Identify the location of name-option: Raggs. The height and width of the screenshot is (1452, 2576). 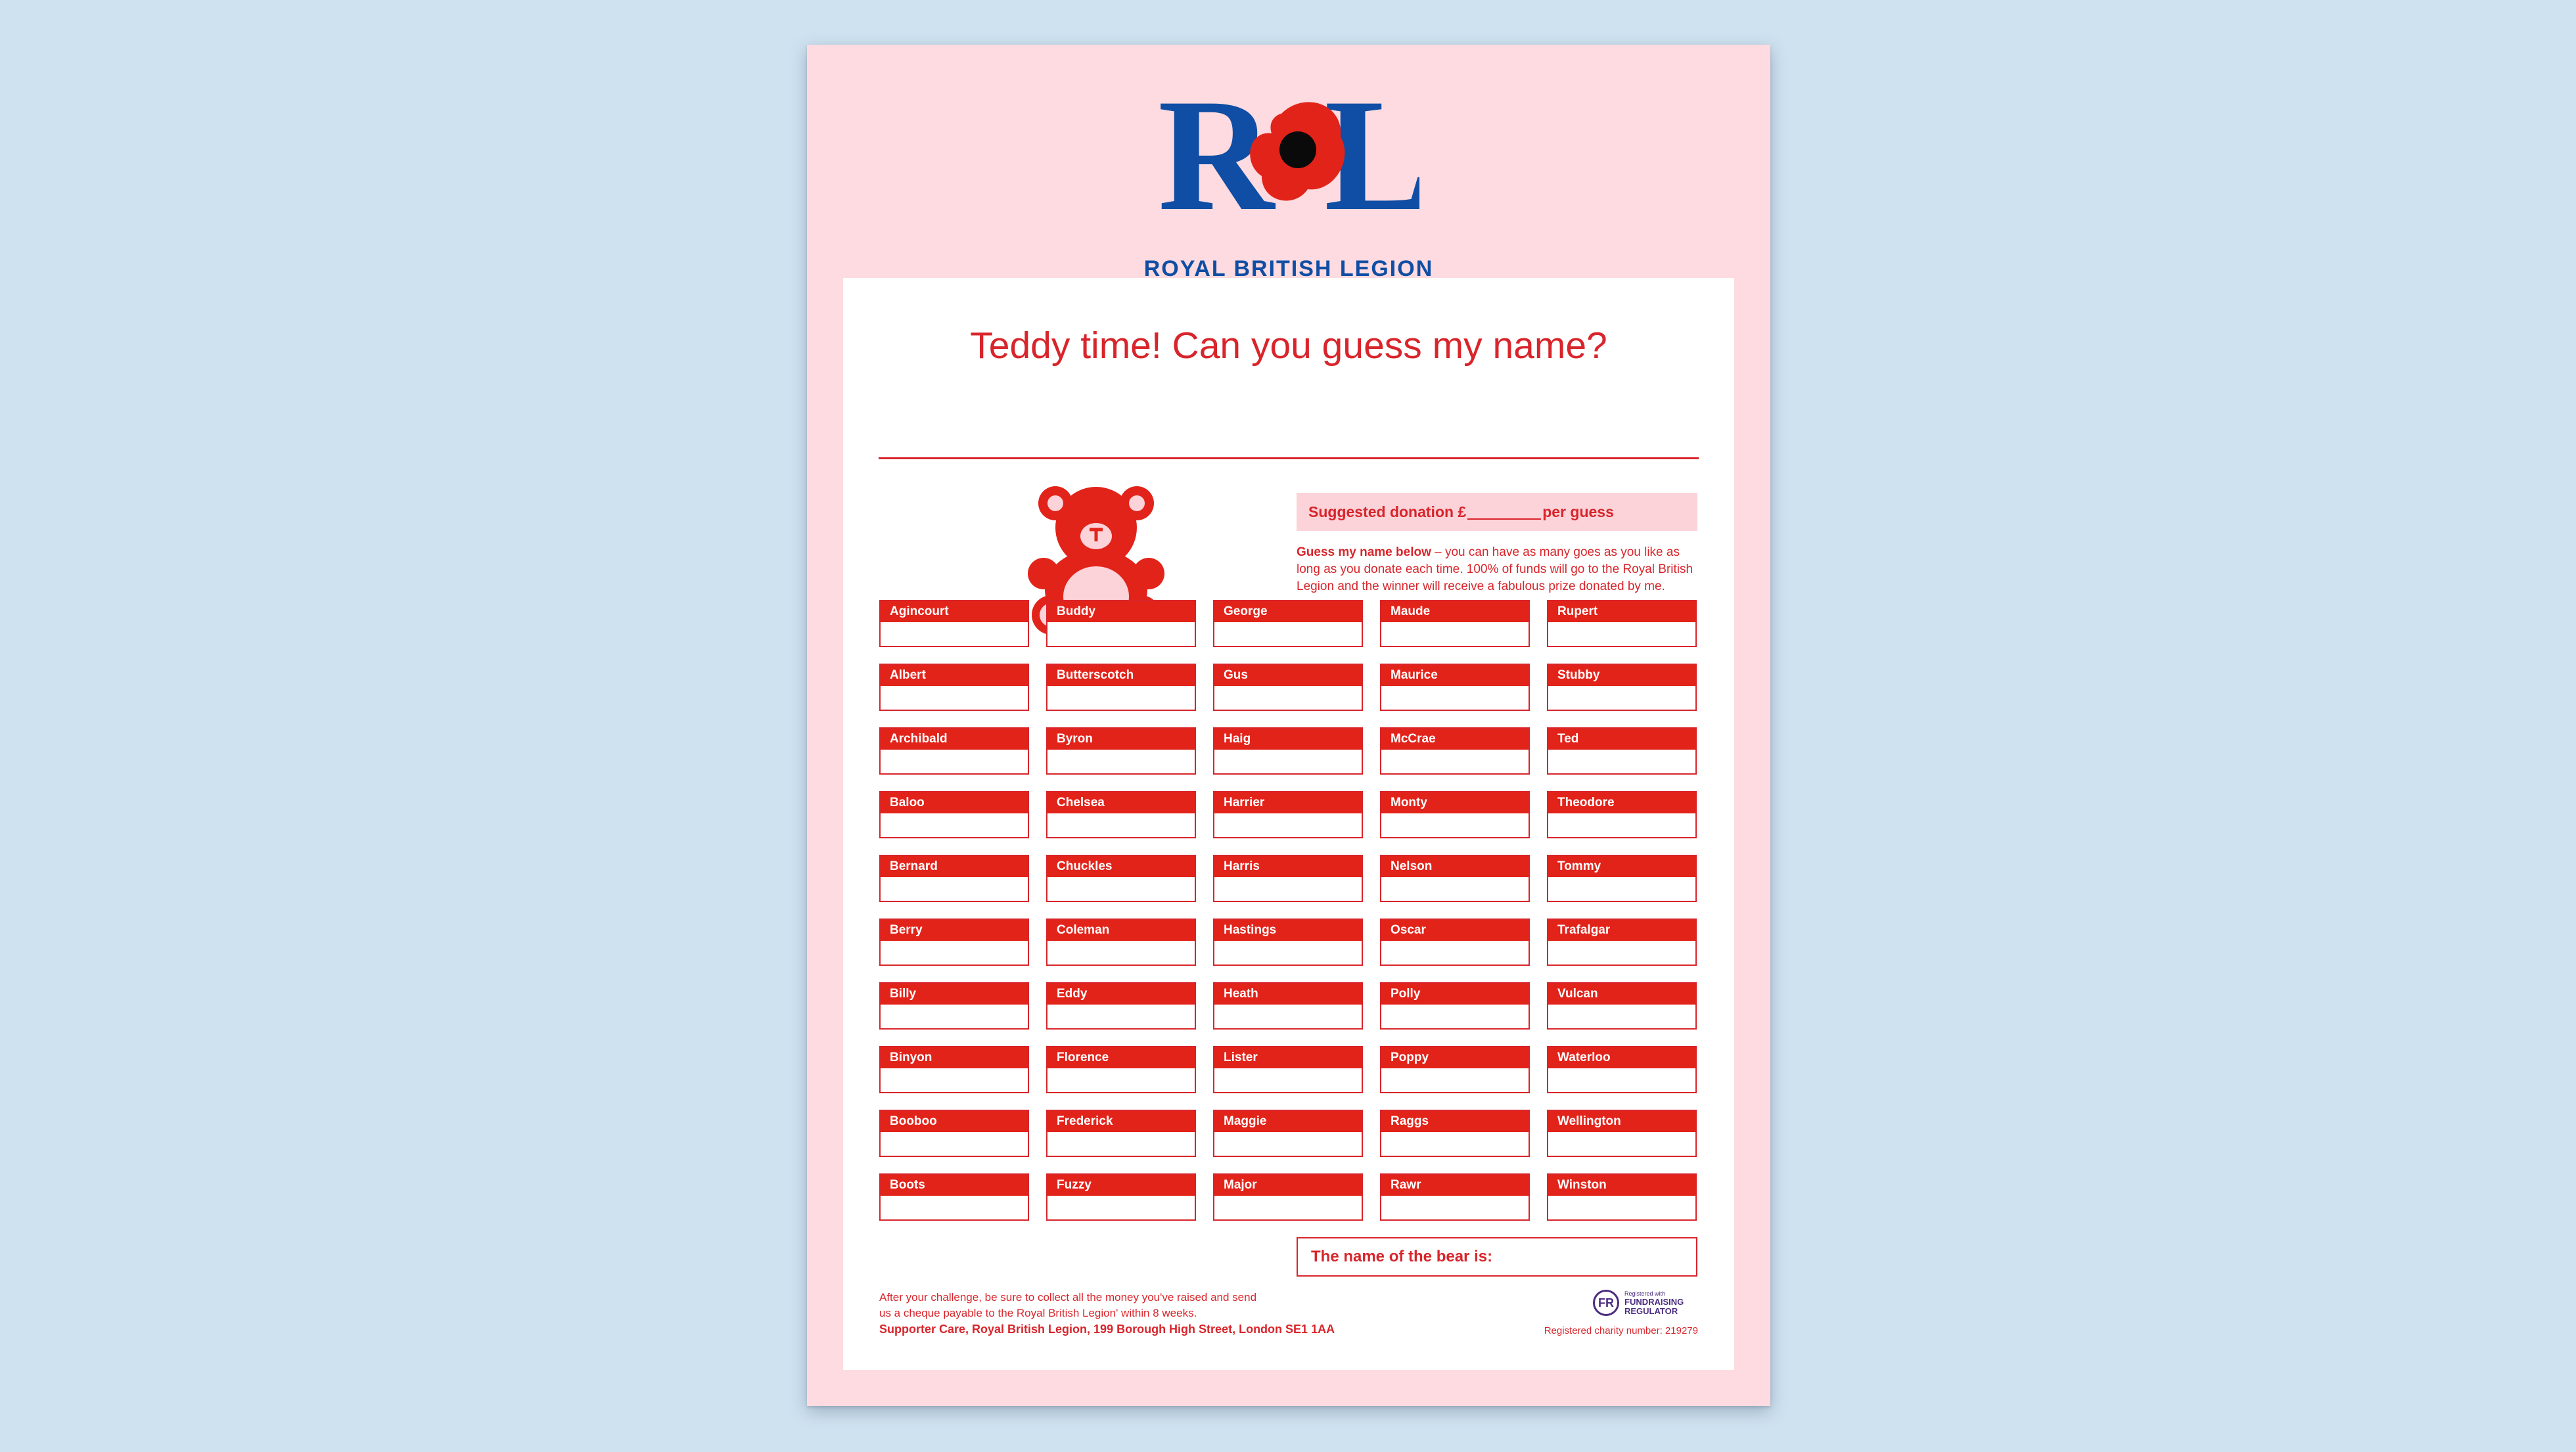
(1455, 1133).